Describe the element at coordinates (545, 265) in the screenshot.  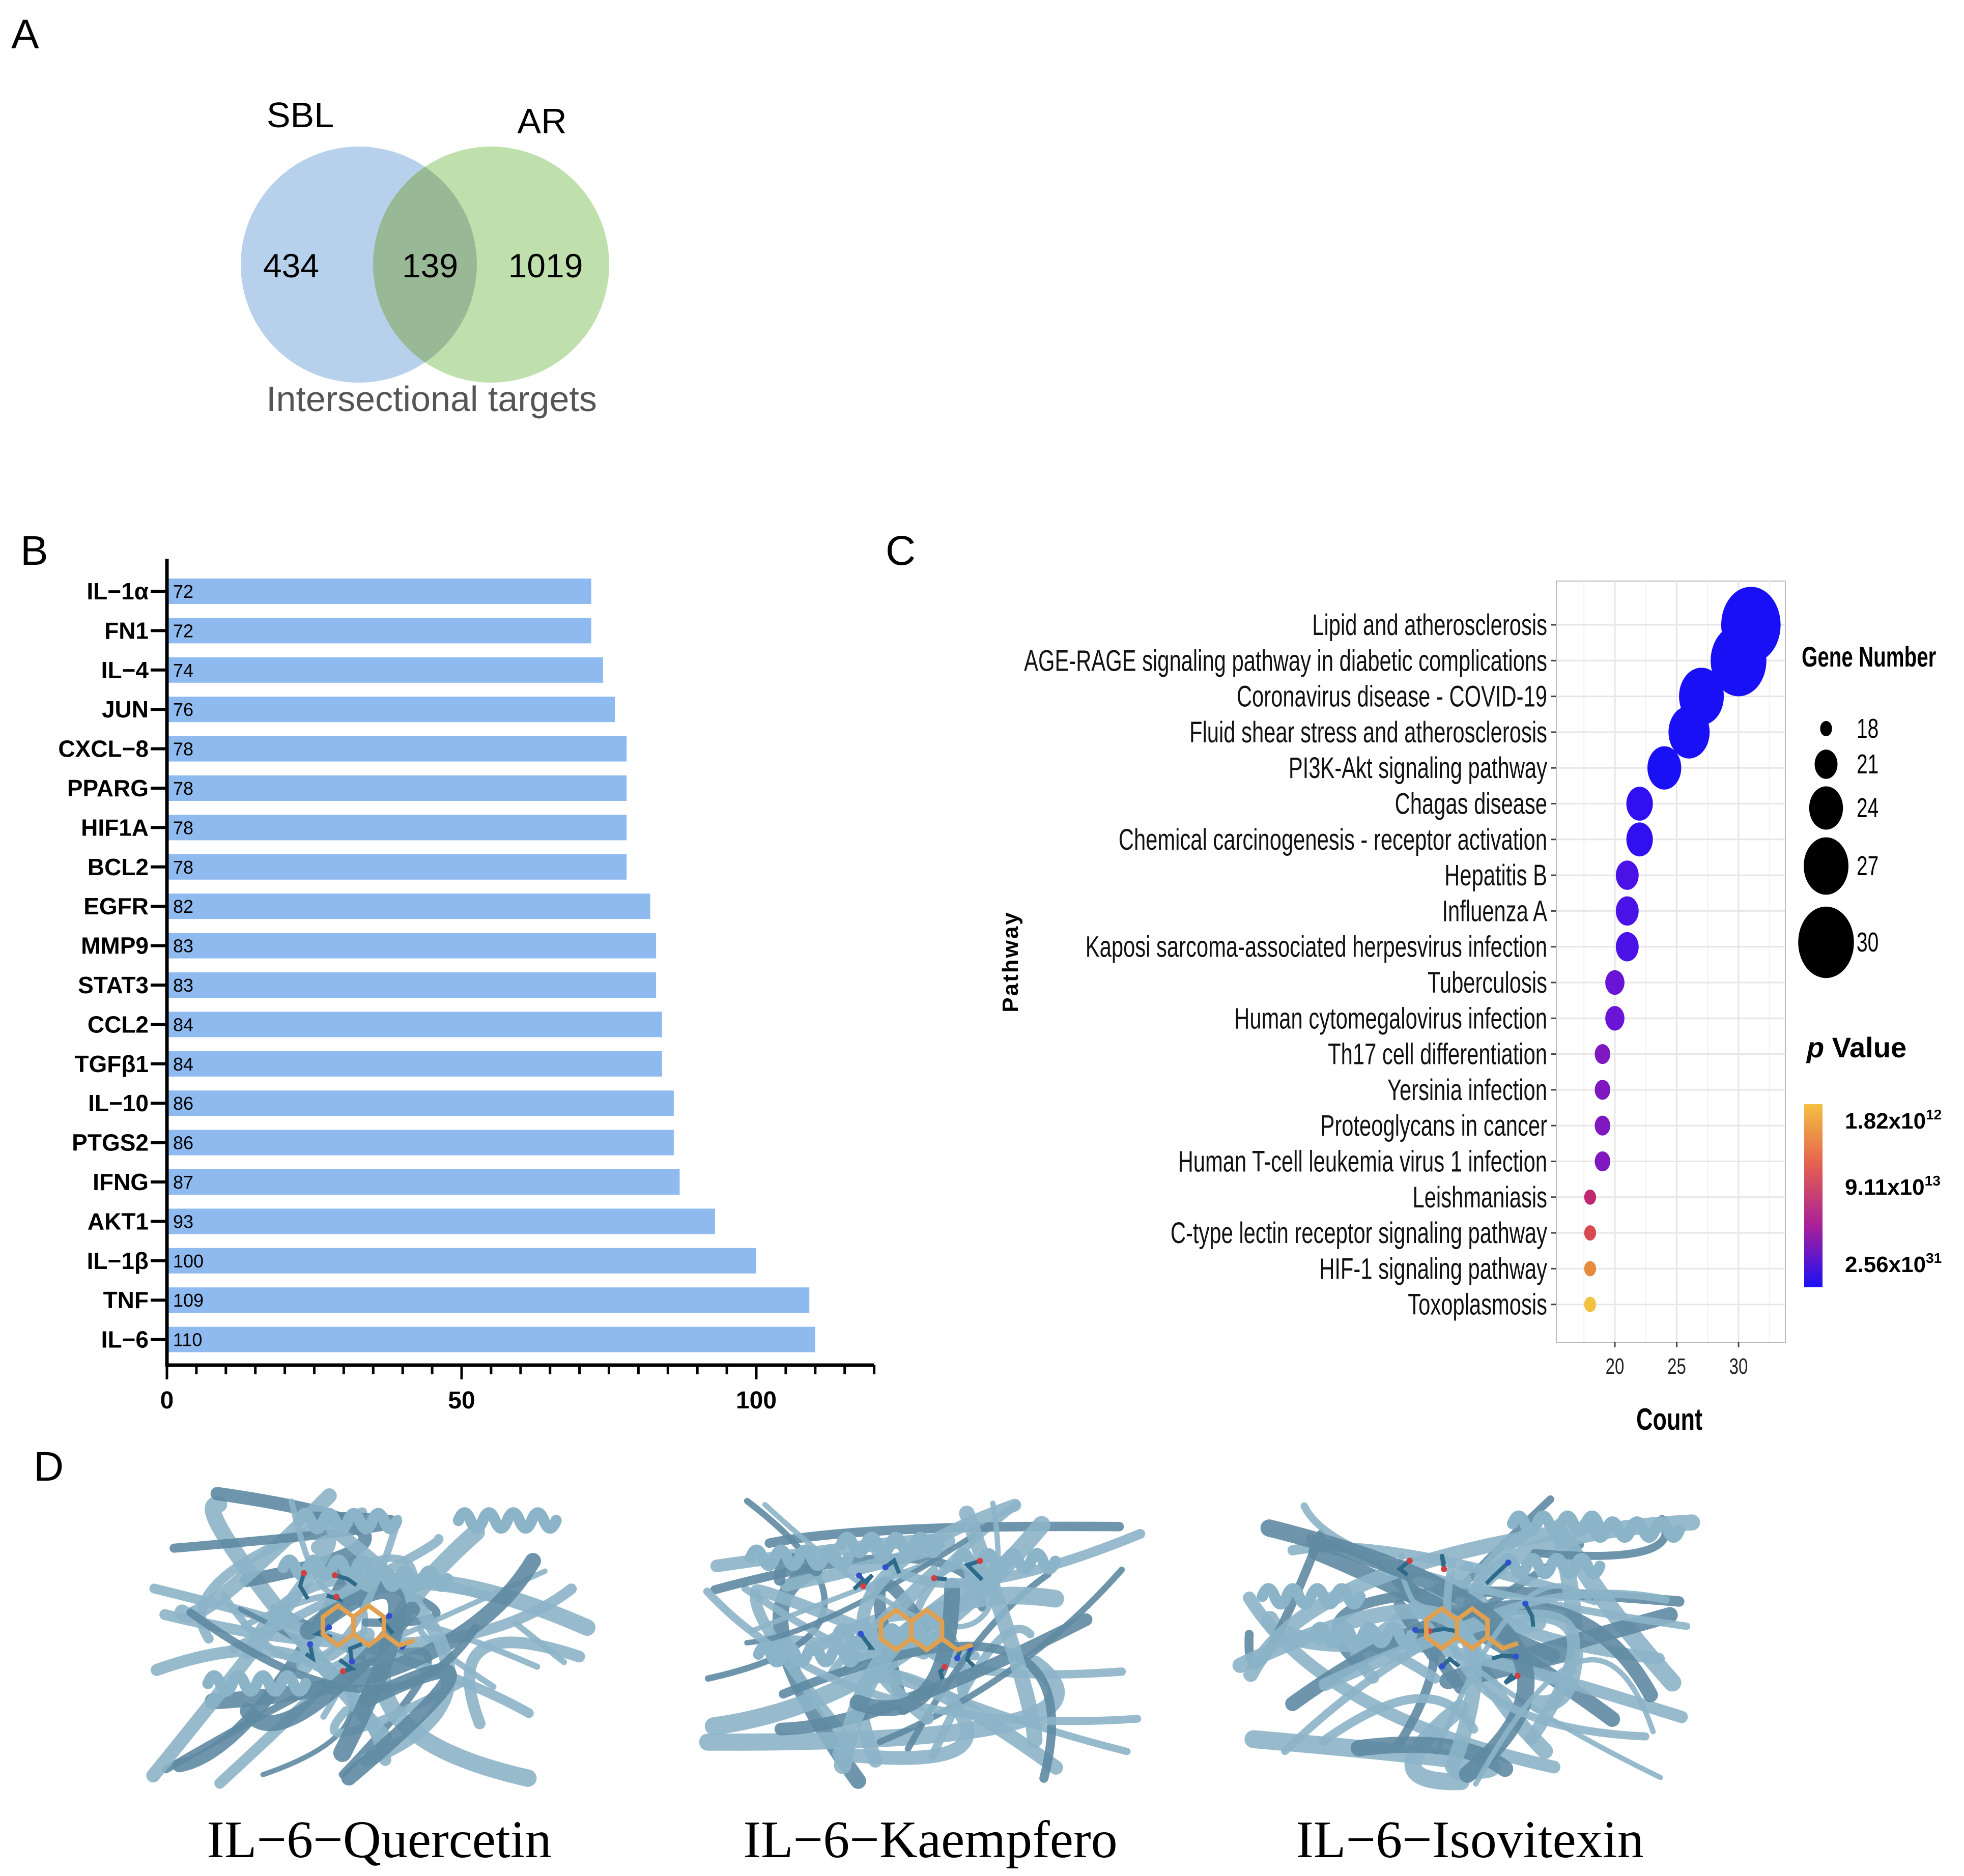
I see `venn-count-ar-only: 1019` at that location.